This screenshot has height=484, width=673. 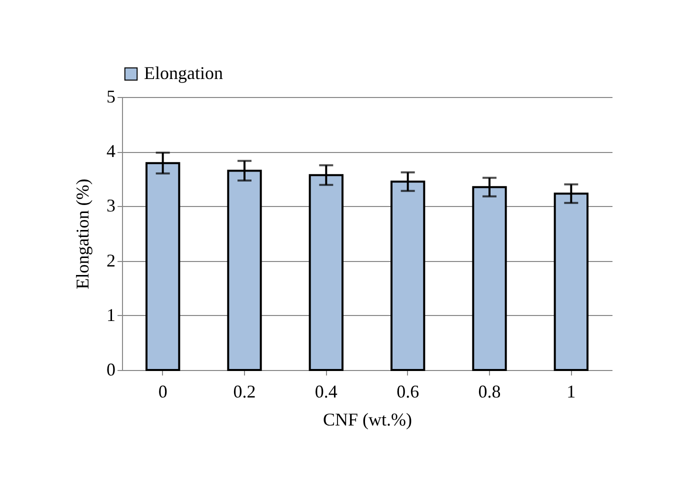 I want to click on x-tick-label: 0.6, so click(x=408, y=392).